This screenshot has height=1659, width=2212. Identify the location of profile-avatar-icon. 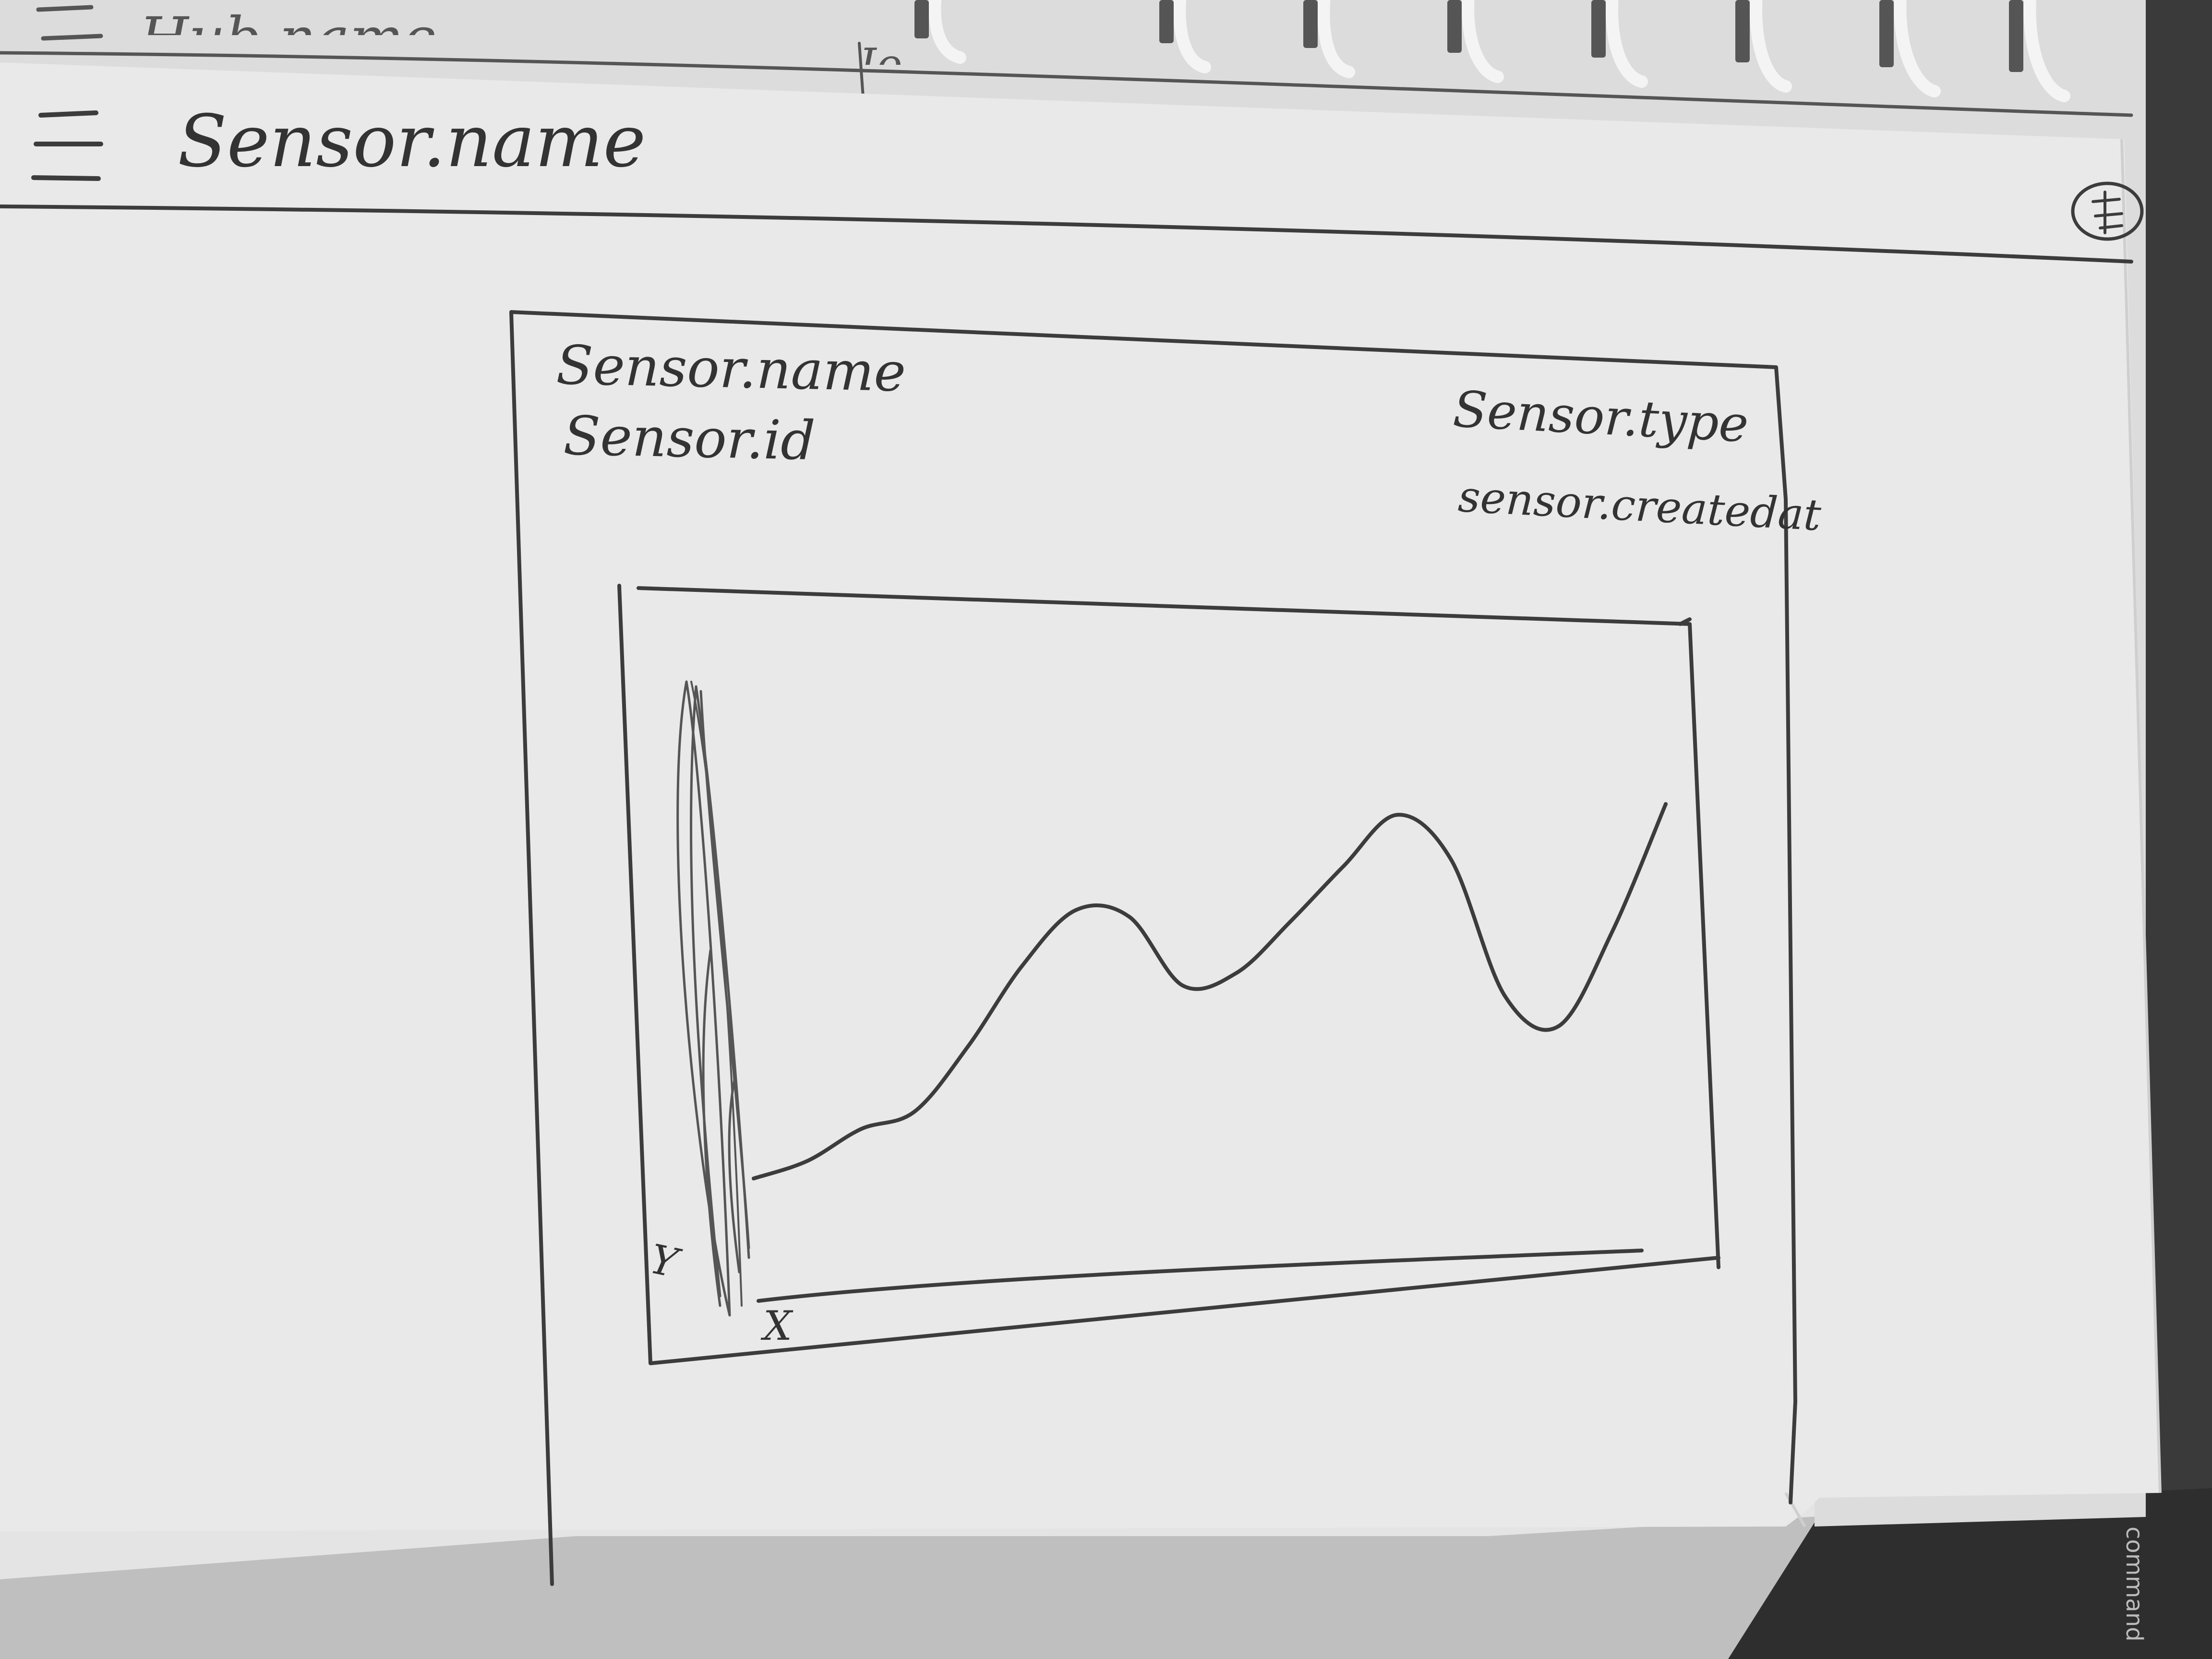
(2107, 211).